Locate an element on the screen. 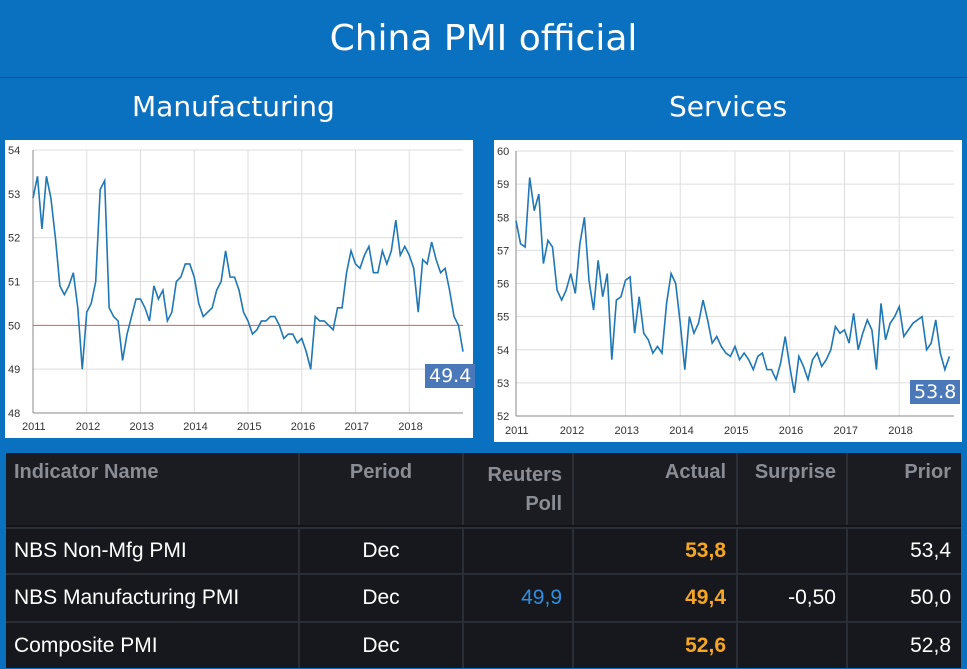  table-row: NBS Non-Mfg PMI Dec 53,8 53,4 is located at coordinates (483, 550).